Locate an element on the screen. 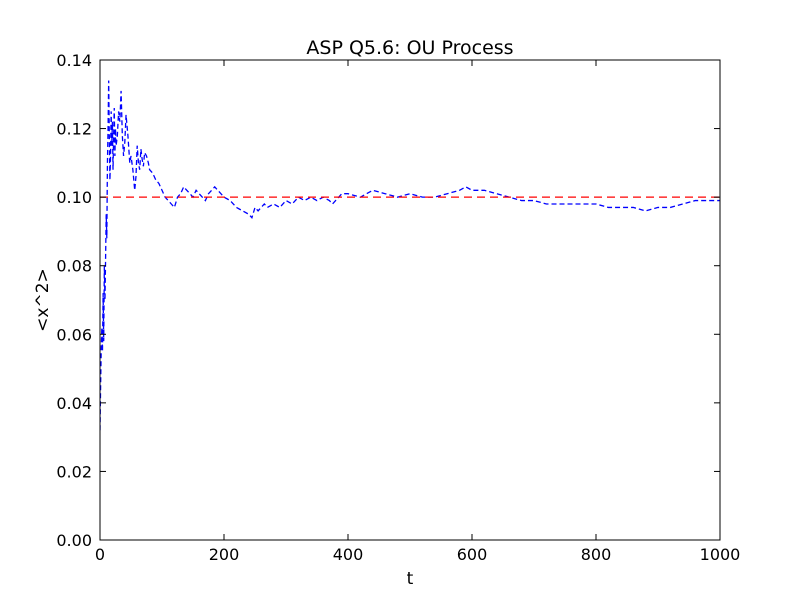  y-tick-label: 0.14 is located at coordinates (74, 60).